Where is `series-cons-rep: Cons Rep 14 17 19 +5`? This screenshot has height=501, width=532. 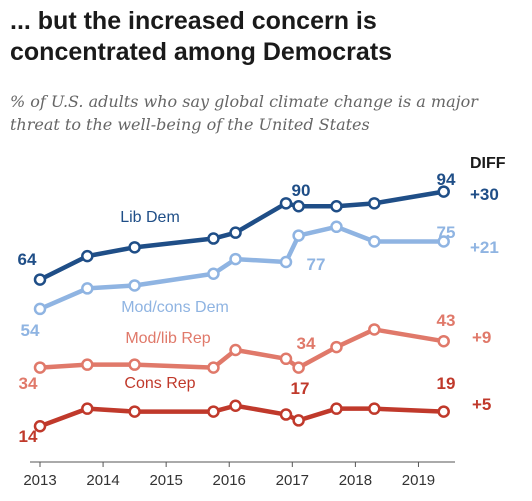
series-cons-rep: Cons Rep 14 17 19 +5 is located at coordinates (255, 410).